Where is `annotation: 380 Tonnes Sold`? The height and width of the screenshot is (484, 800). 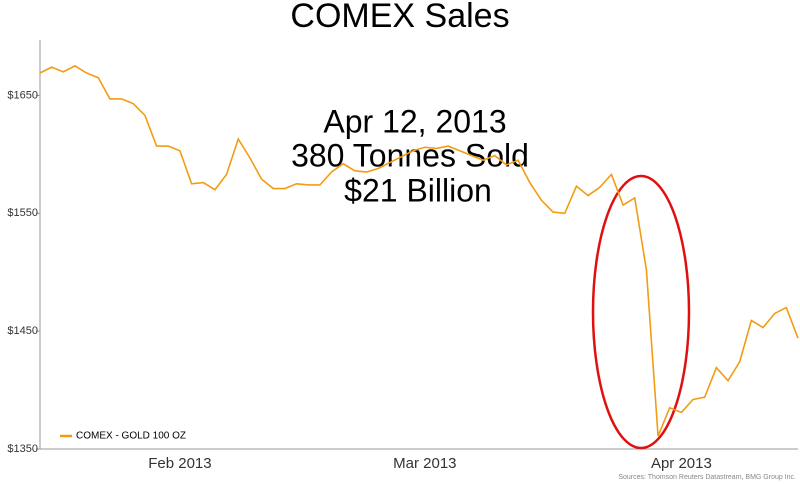 annotation: 380 Tonnes Sold is located at coordinates (410, 155).